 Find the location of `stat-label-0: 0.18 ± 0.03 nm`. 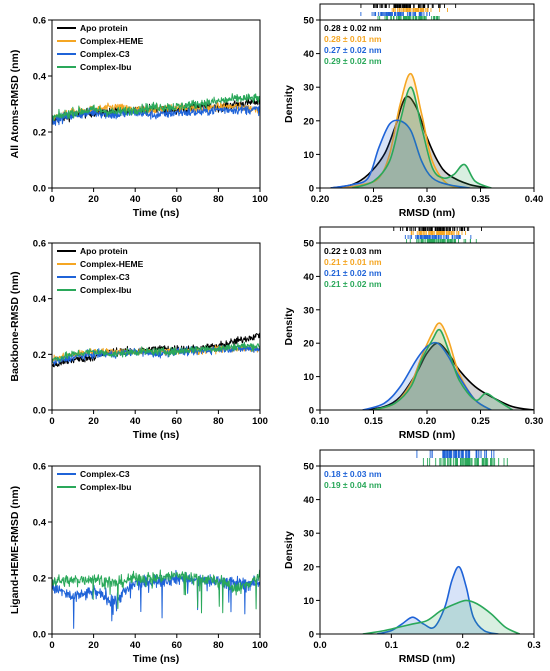

stat-label-0: 0.18 ± 0.03 nm is located at coordinates (353, 474).